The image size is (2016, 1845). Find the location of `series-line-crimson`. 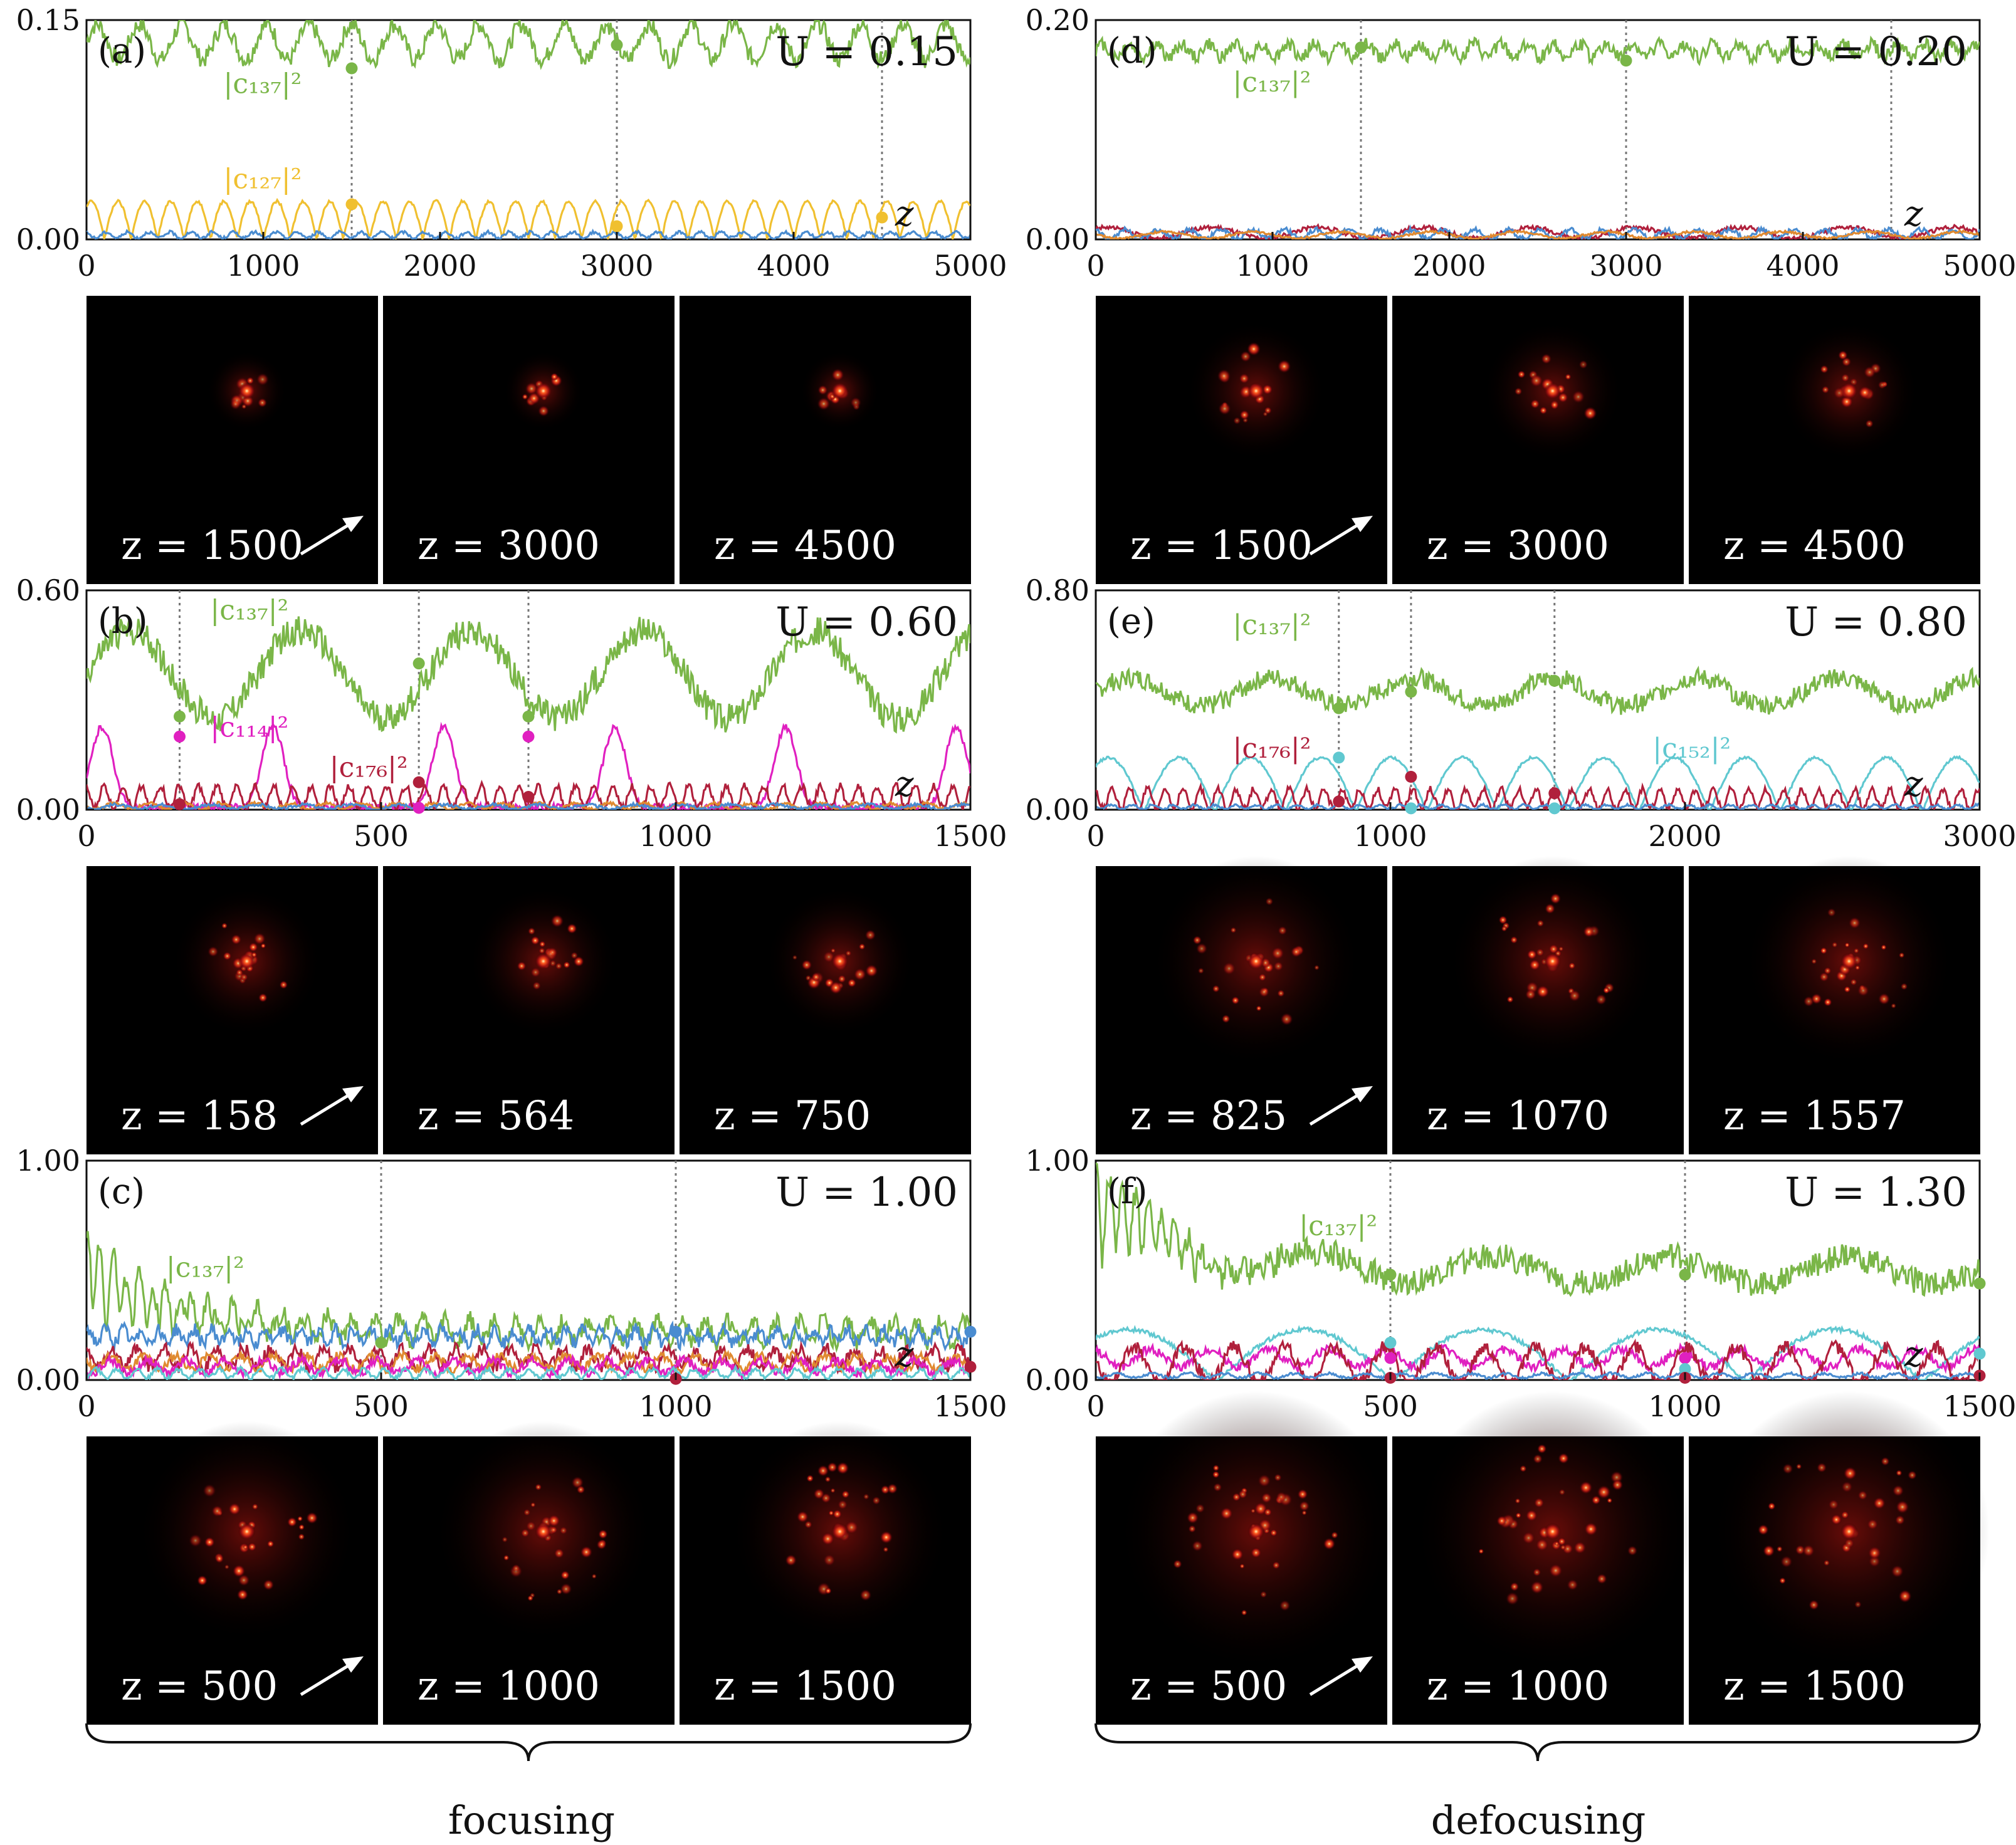

series-line-crimson is located at coordinates (528, 1359).